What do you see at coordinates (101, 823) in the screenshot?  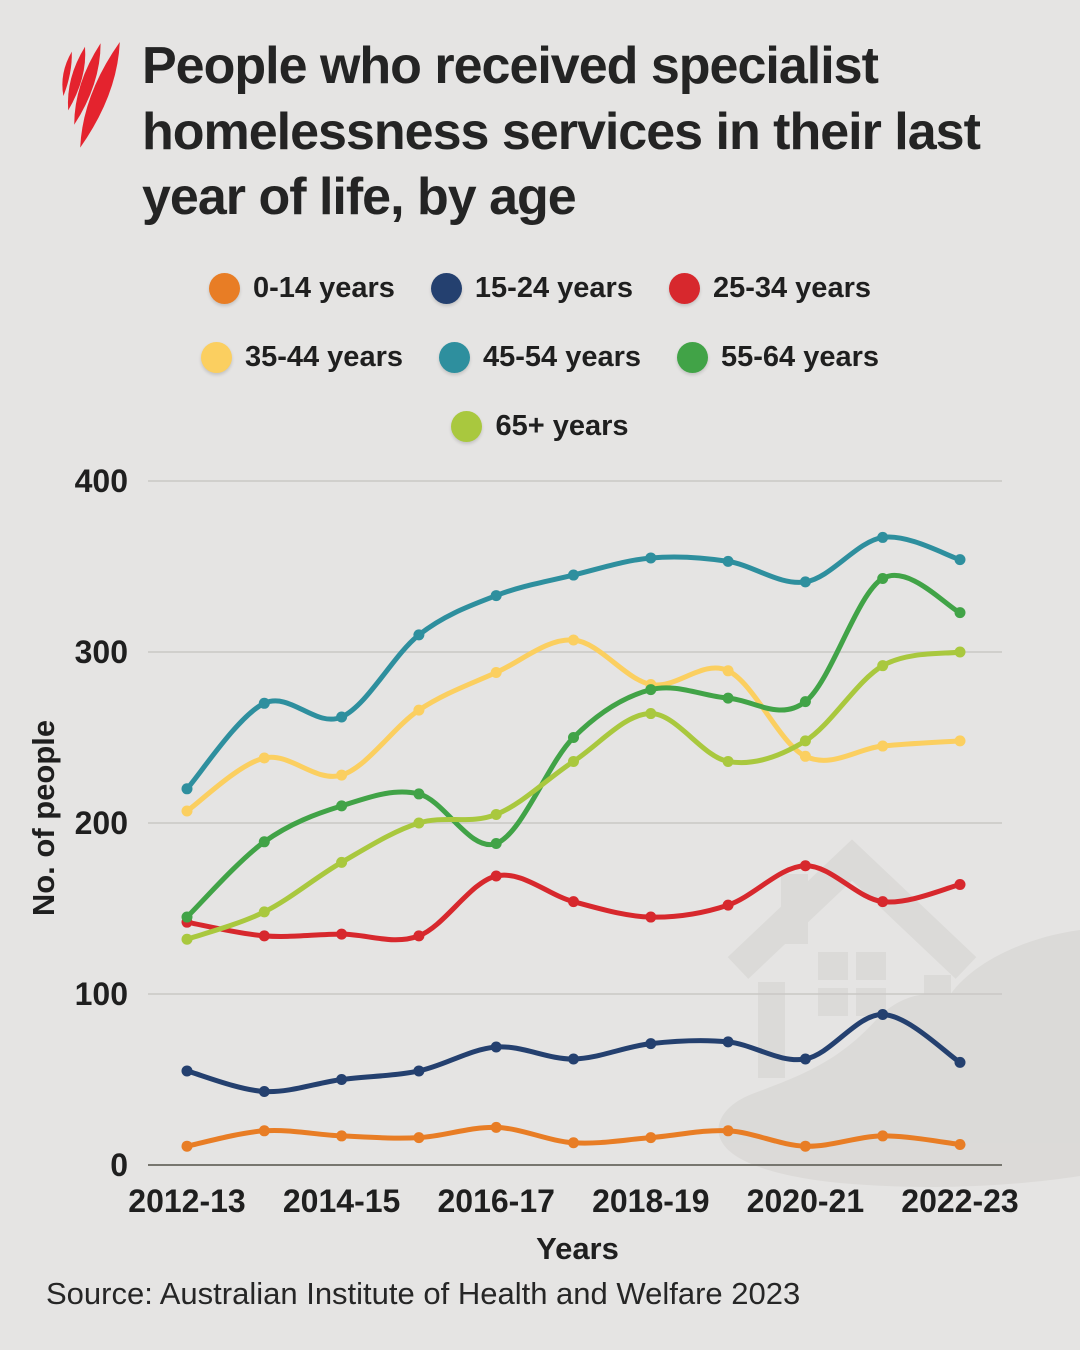 I see `y-tick-label: 200` at bounding box center [101, 823].